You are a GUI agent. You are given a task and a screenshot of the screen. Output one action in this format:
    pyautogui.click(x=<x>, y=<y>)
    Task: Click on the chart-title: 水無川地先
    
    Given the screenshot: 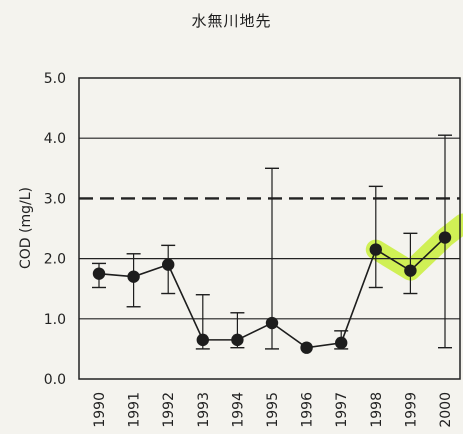 What is the action you would take?
    pyautogui.click(x=231, y=21)
    